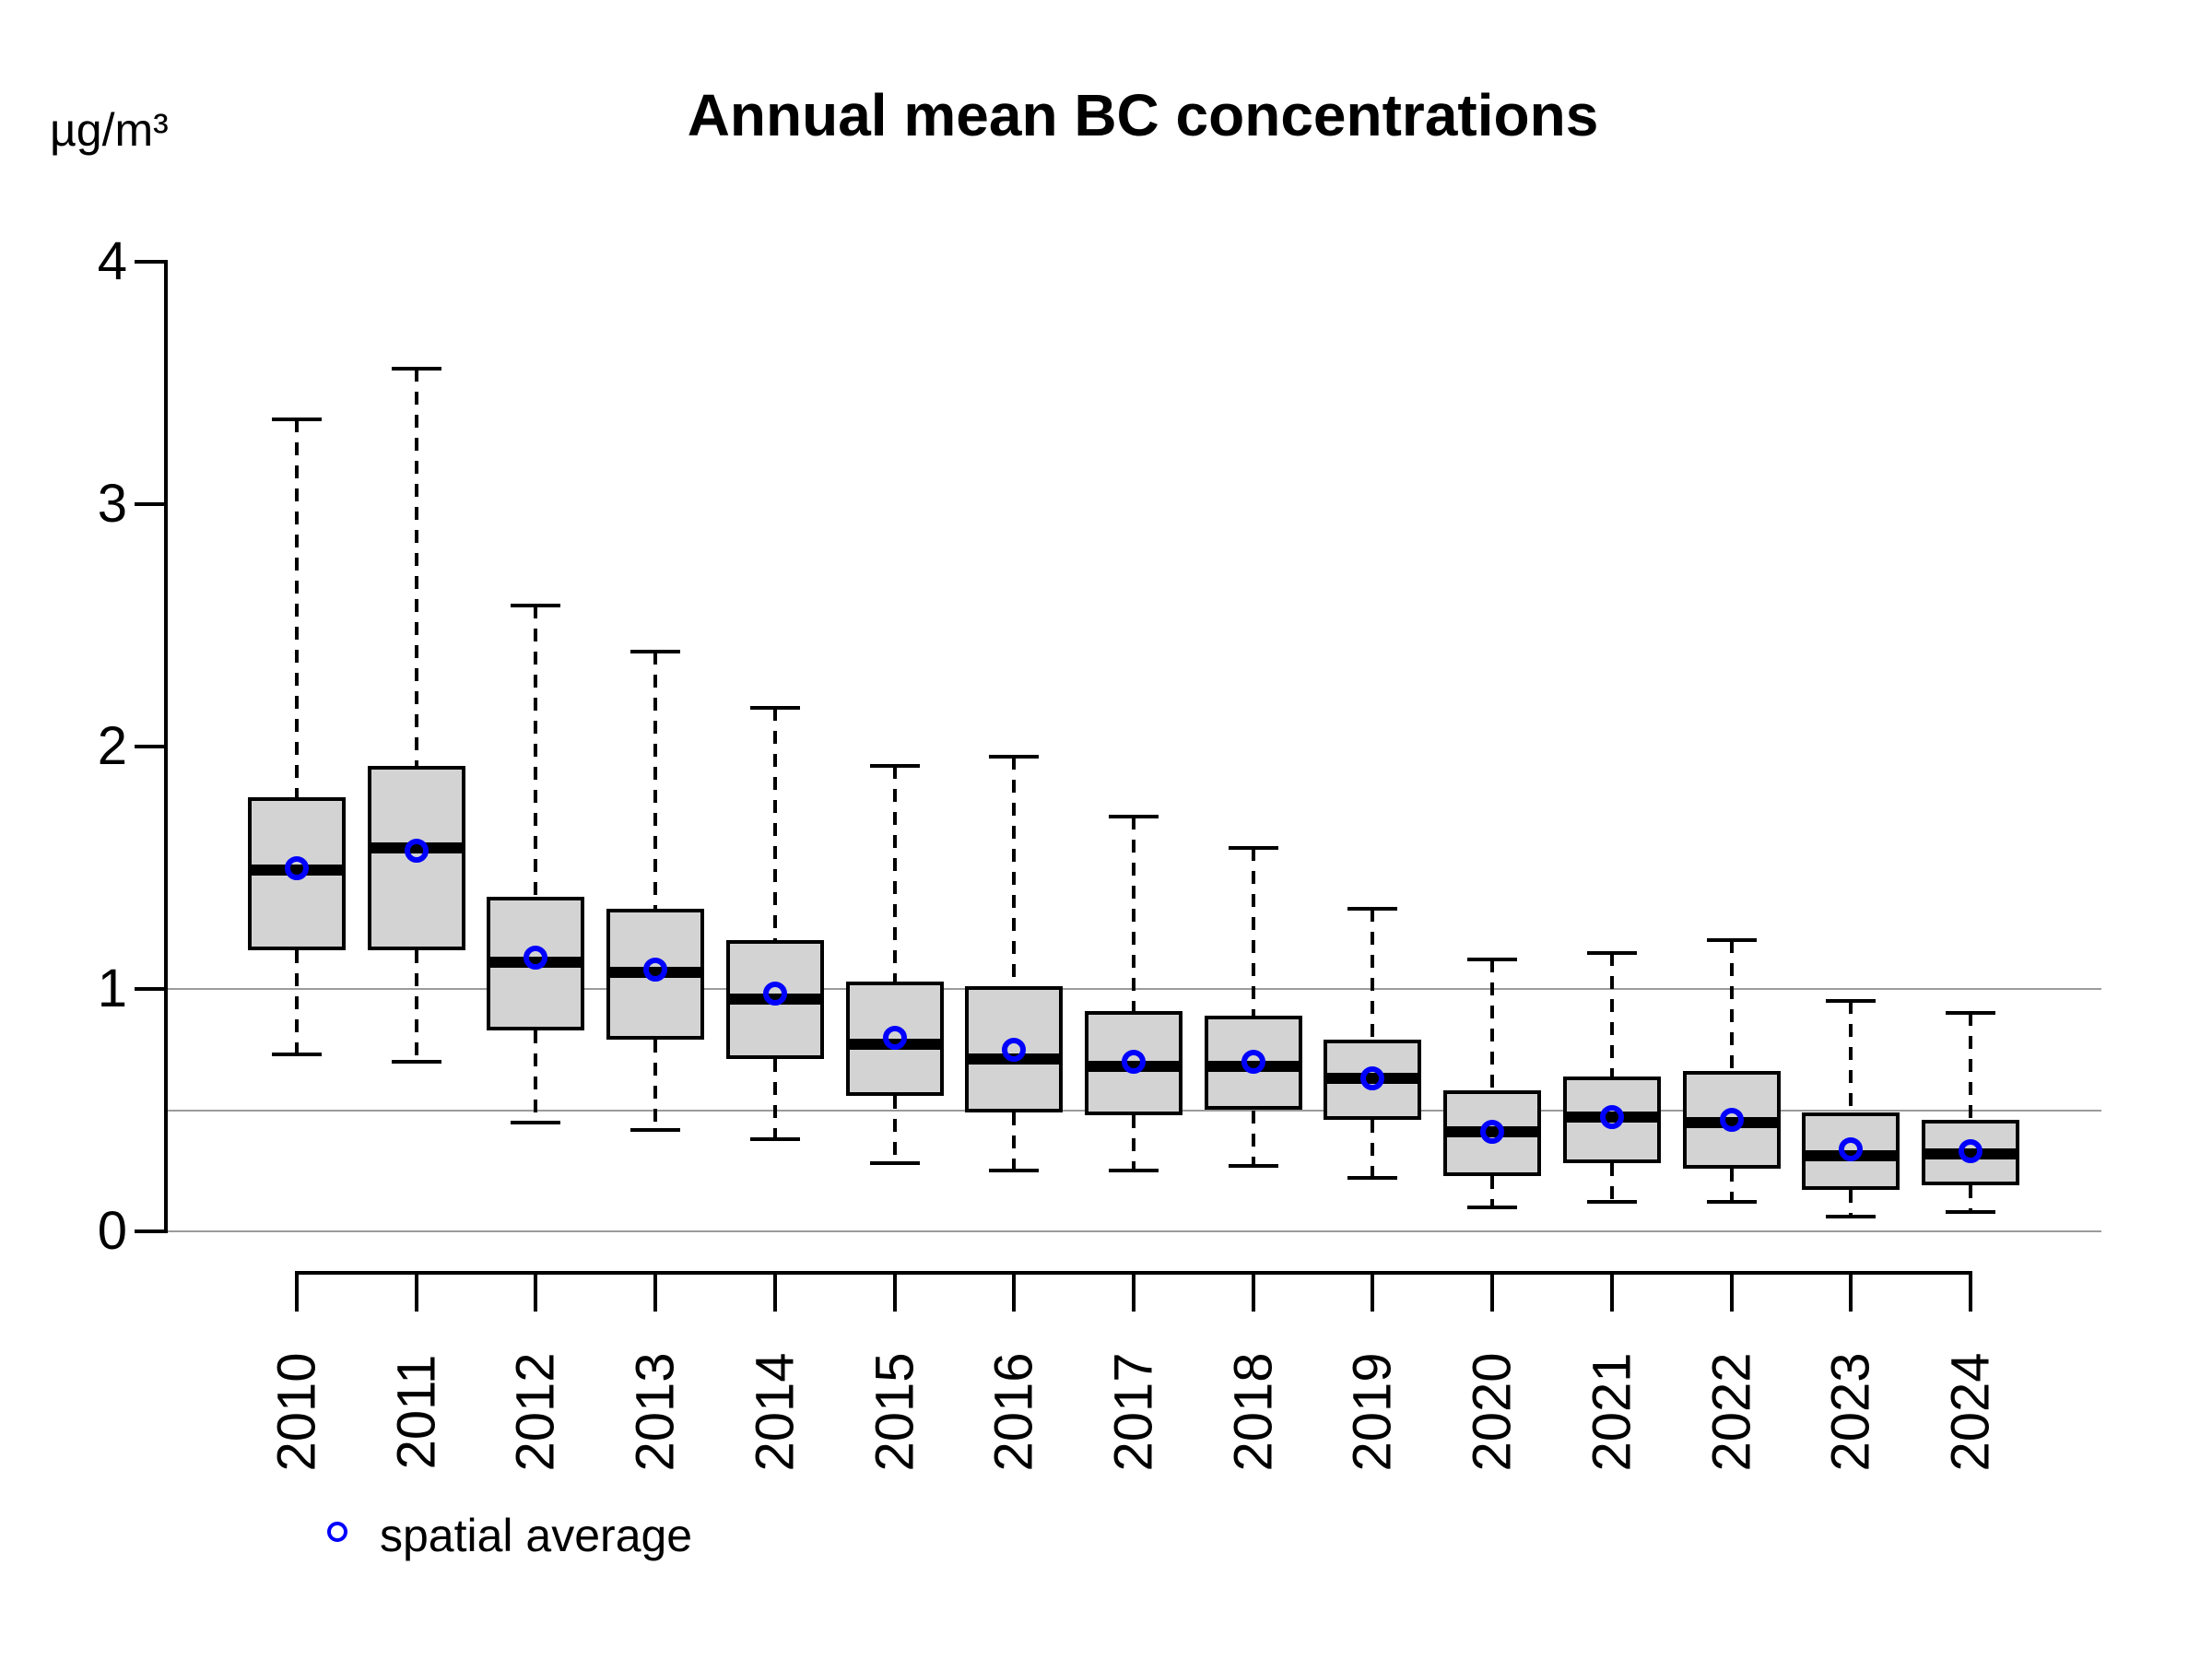 The height and width of the screenshot is (1659, 2212). Describe the element at coordinates (1014, 756) in the screenshot. I see `upper-cap-2016` at that location.